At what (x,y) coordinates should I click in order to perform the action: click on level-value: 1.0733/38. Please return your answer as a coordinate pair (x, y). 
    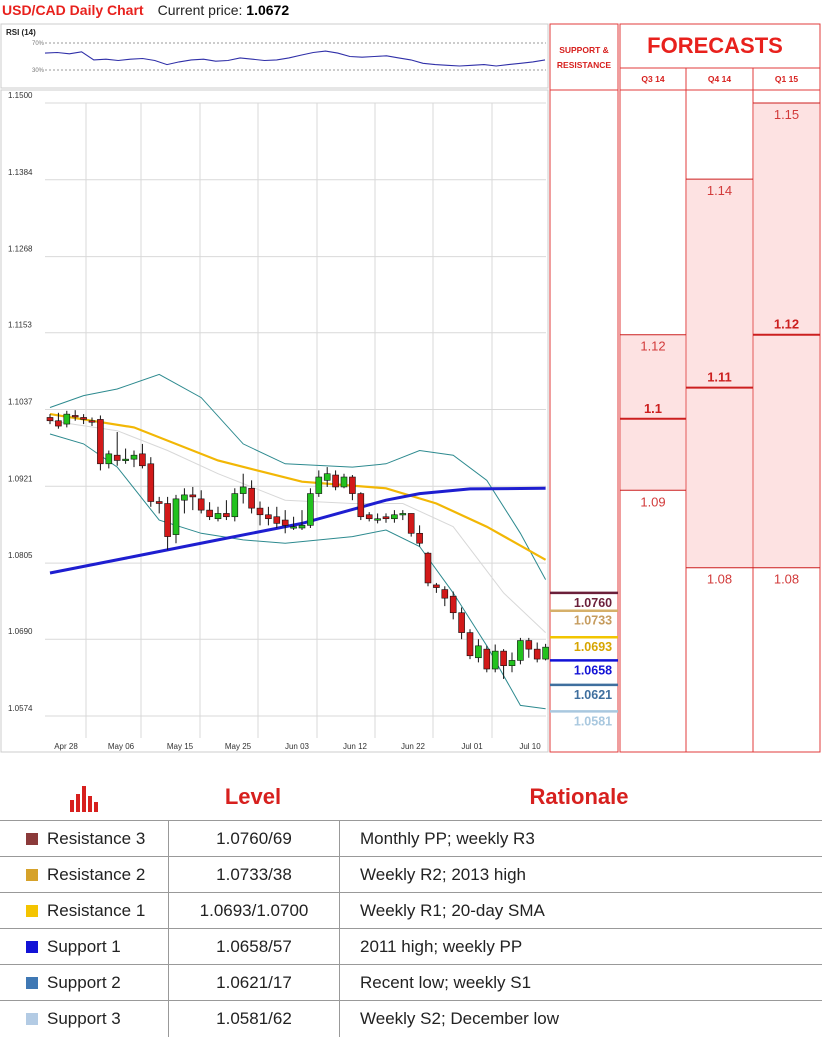
    Looking at the image, I should click on (254, 874).